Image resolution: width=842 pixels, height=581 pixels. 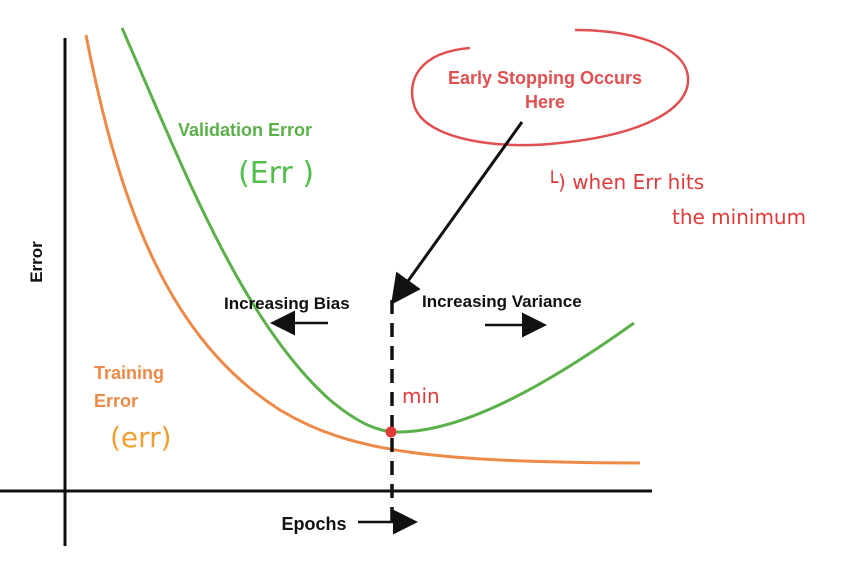 What do you see at coordinates (625, 182) in the screenshot?
I see `hint-line1: └) when Err hits` at bounding box center [625, 182].